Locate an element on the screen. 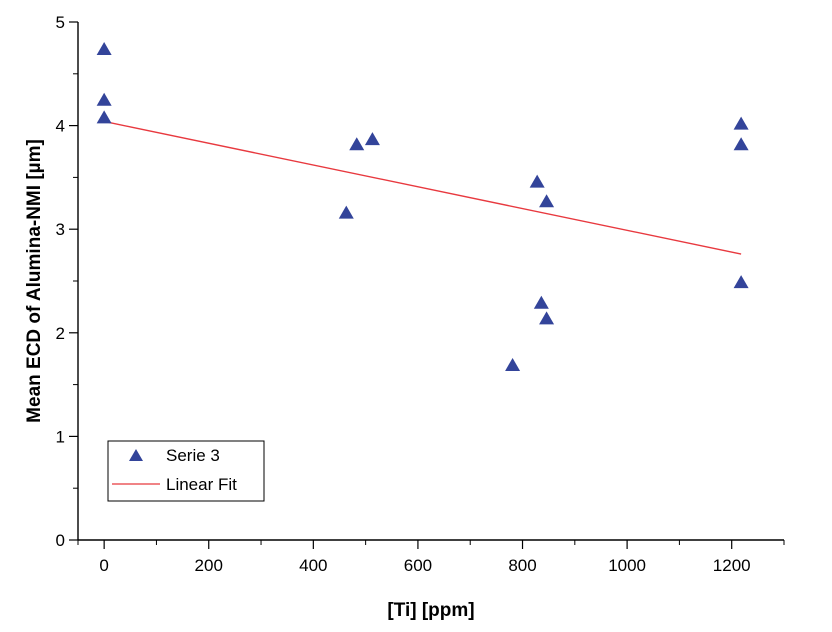 The height and width of the screenshot is (632, 832). legend-box is located at coordinates (186, 471).